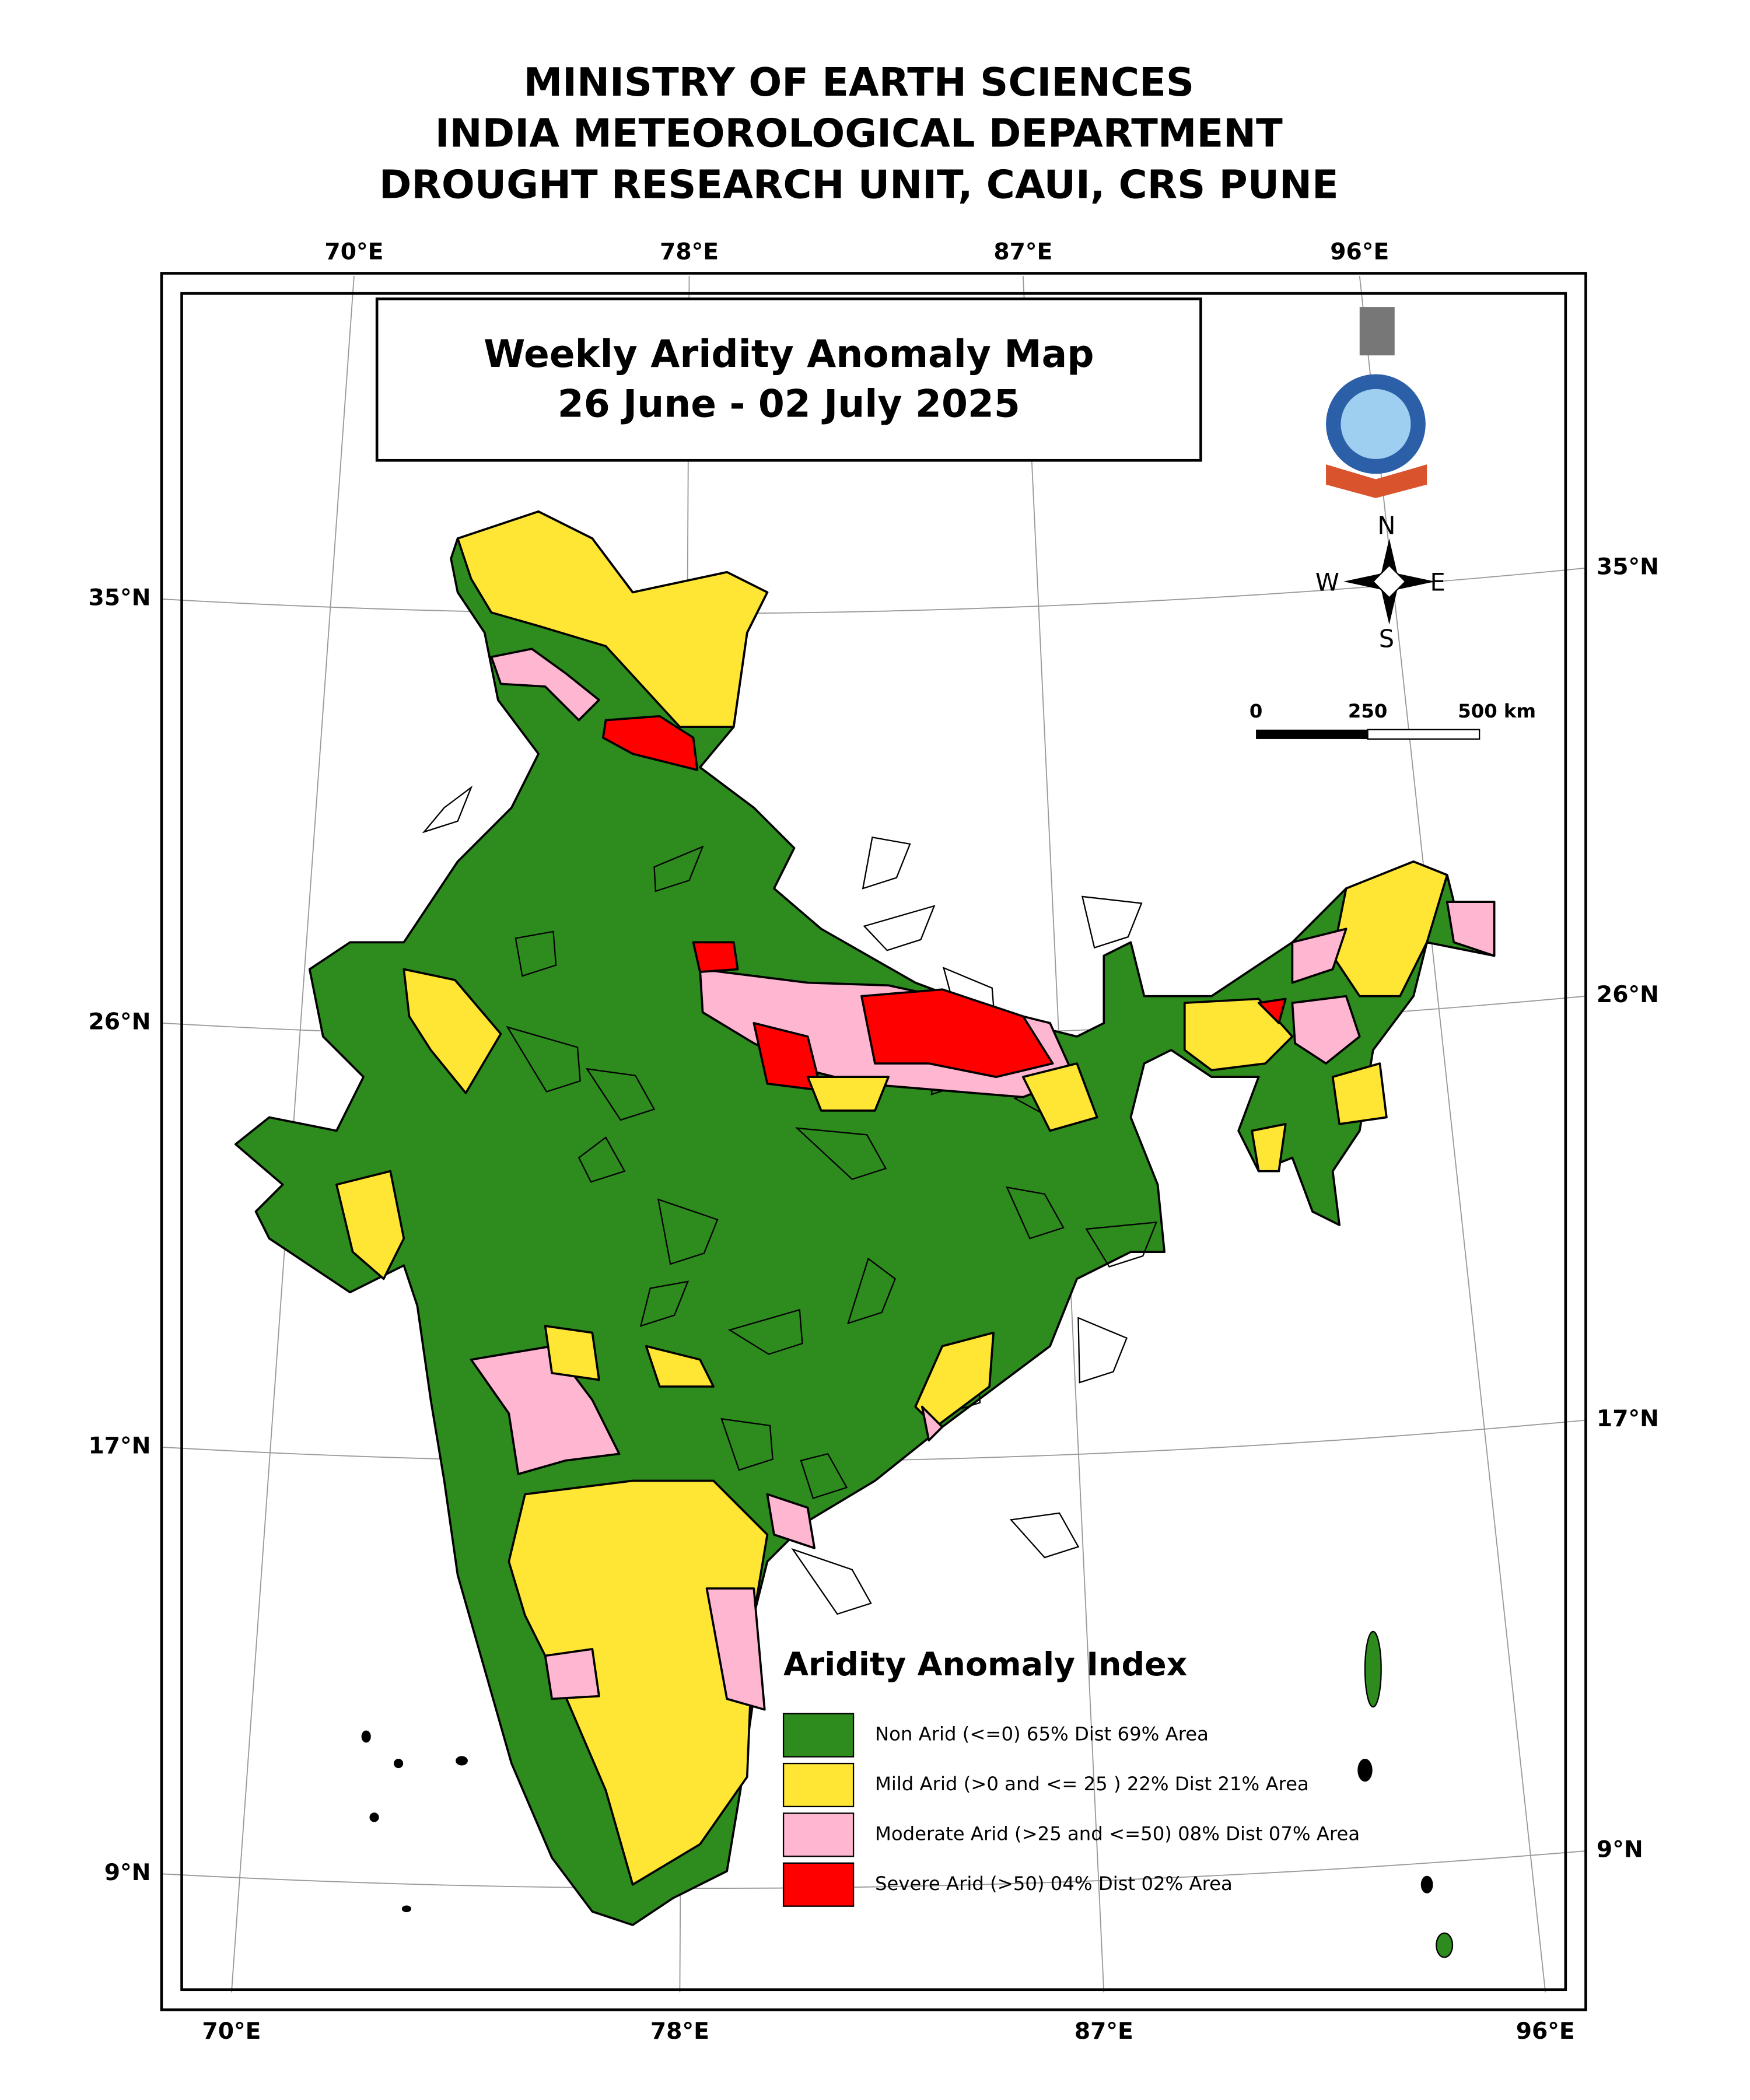 The height and width of the screenshot is (2100, 1750). What do you see at coordinates (859, 133) in the screenshot?
I see `header-line: INDIA METEOROLOGICAL DEPARTMENT` at bounding box center [859, 133].